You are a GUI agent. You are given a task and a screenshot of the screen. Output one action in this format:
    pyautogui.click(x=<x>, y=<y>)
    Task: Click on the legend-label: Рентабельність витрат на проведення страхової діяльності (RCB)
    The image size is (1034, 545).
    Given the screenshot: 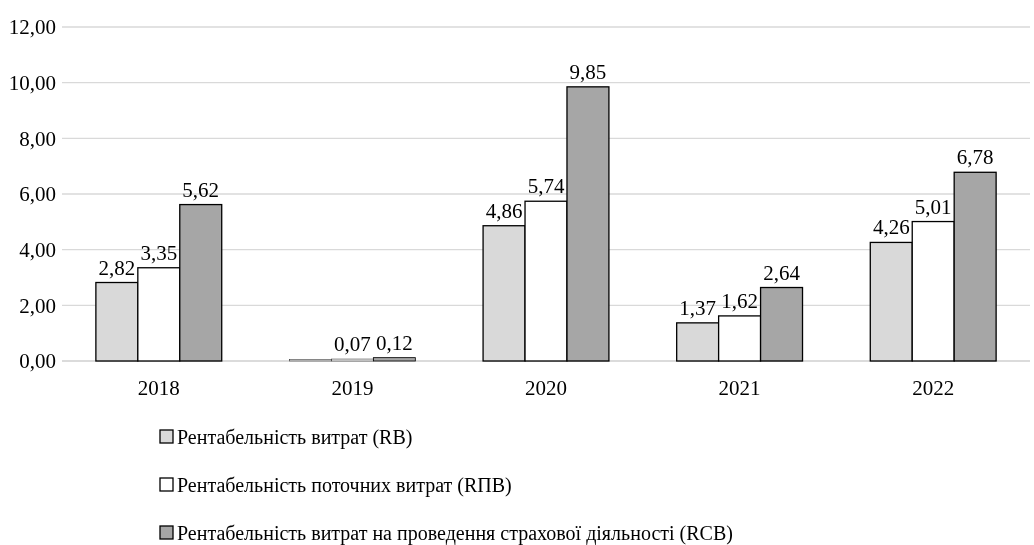 What is the action you would take?
    pyautogui.click(x=455, y=533)
    